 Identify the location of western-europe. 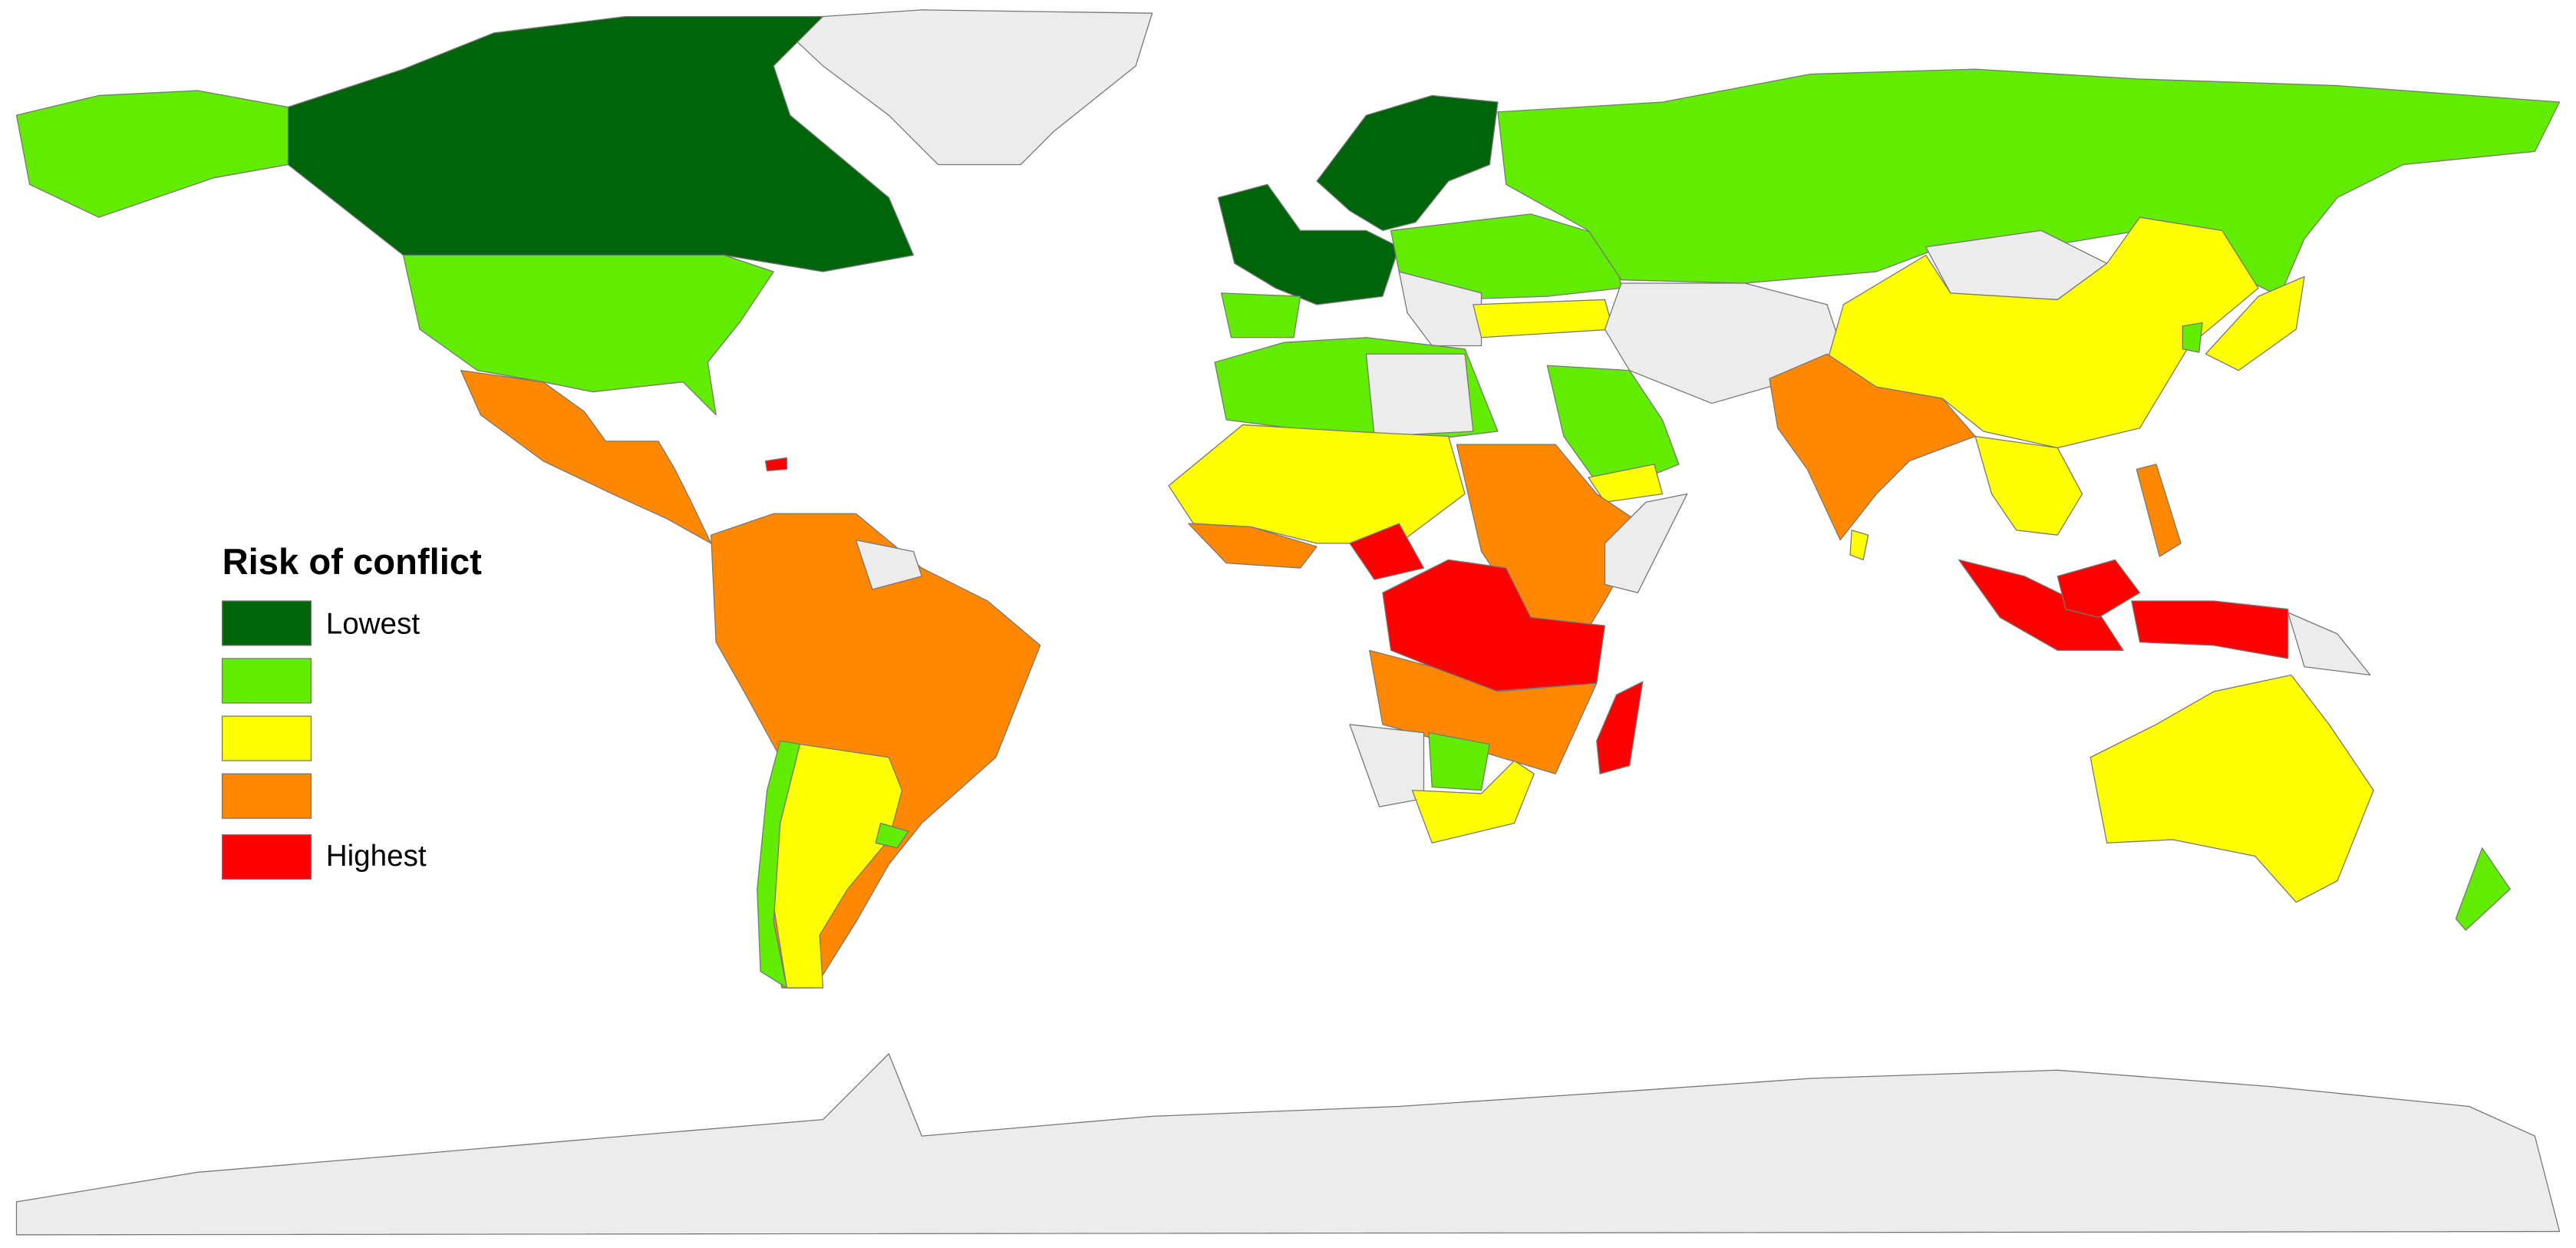
(1308, 244).